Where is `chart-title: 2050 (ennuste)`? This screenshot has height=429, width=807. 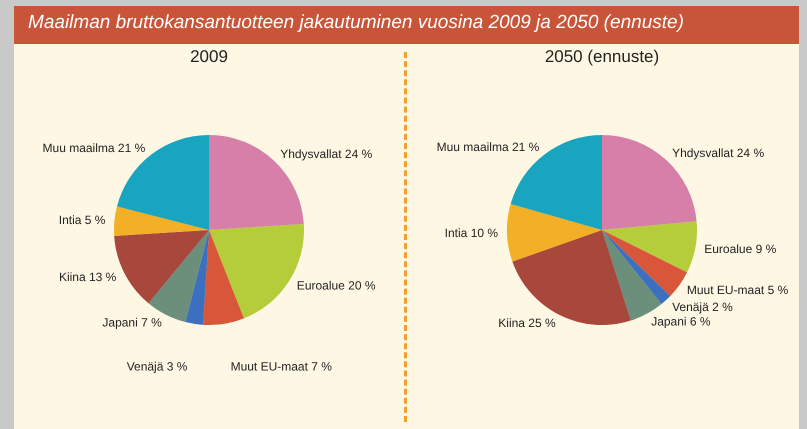 chart-title: 2050 (ennuste) is located at coordinates (602, 56).